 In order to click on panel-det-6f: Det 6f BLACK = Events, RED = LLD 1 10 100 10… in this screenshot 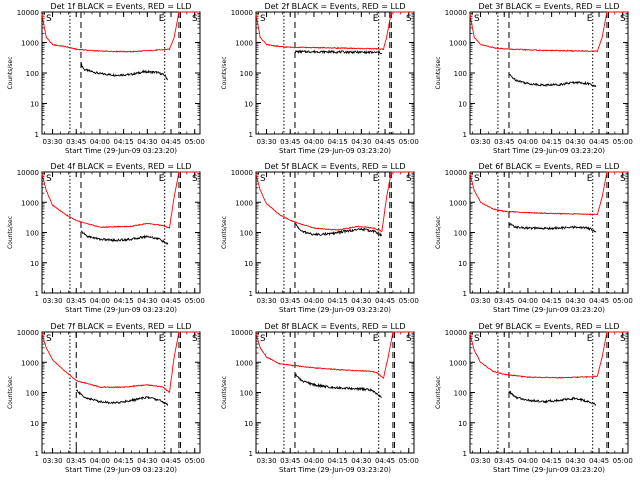, I will do `click(534, 238)`.